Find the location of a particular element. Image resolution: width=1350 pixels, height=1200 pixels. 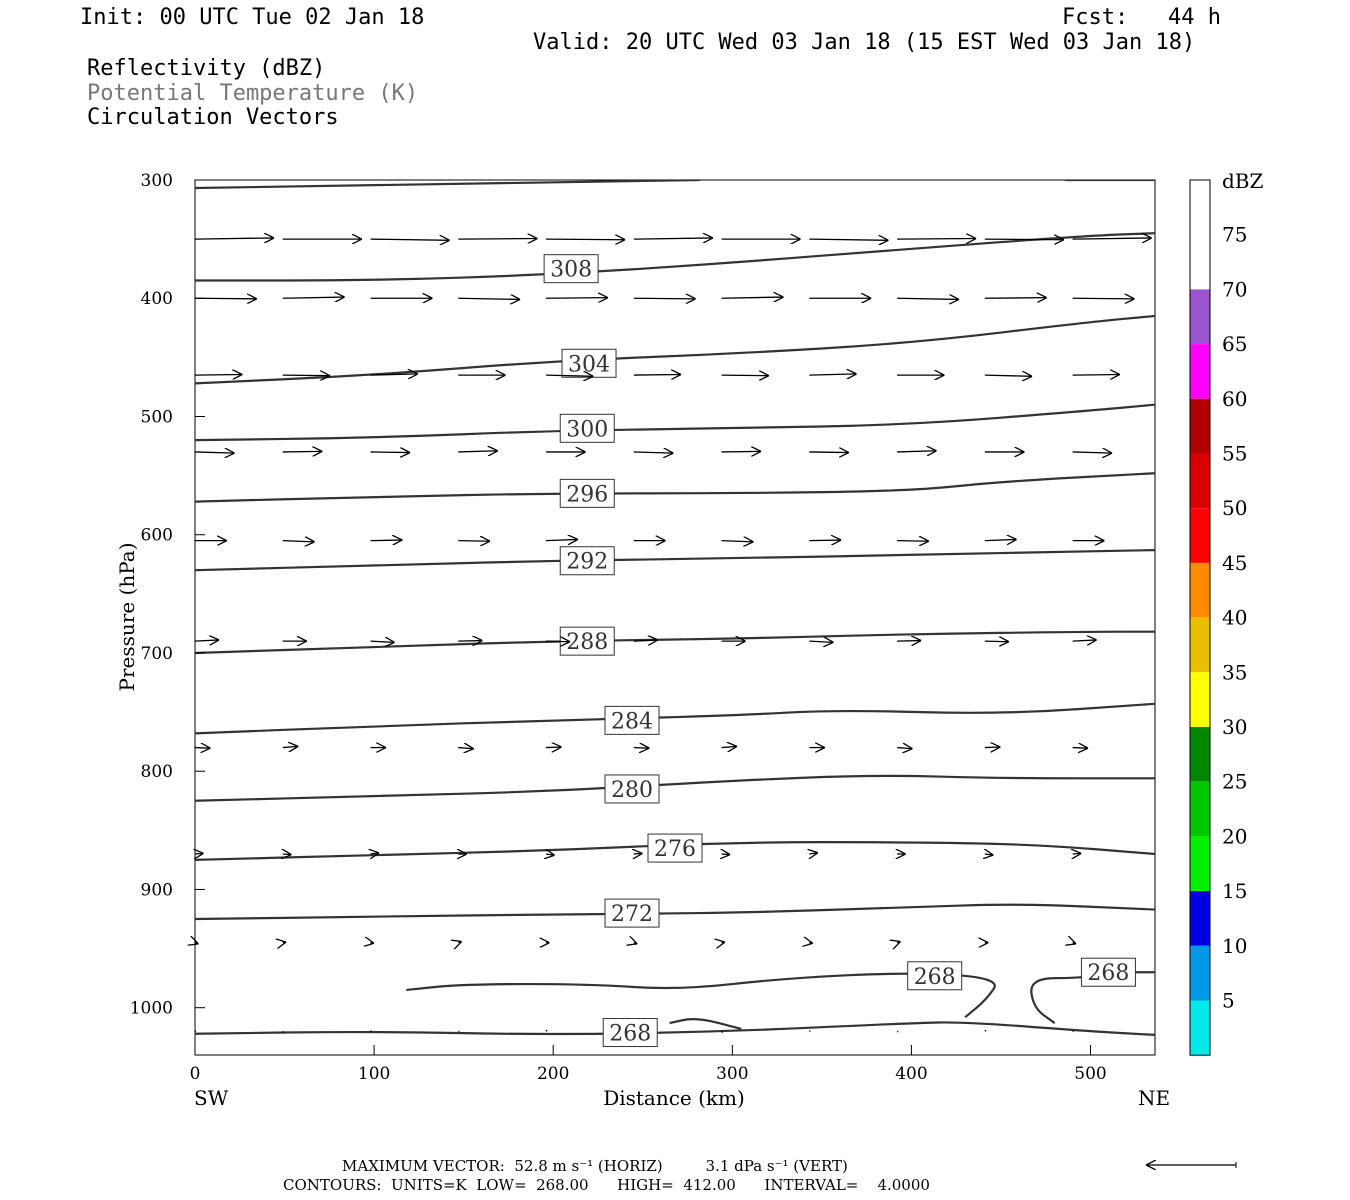

field-circulation-vectors: Circulation Vectors is located at coordinates (213, 117).